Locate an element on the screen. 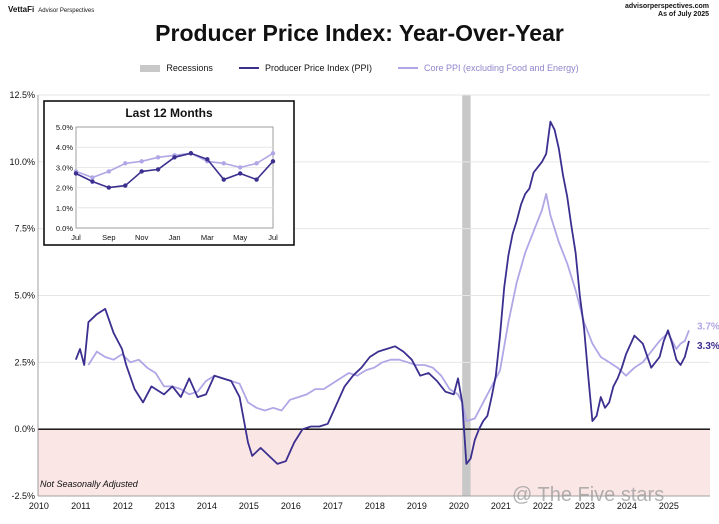 The height and width of the screenshot is (524, 719). inset-y-tick-label: 4.0% is located at coordinates (64, 147).